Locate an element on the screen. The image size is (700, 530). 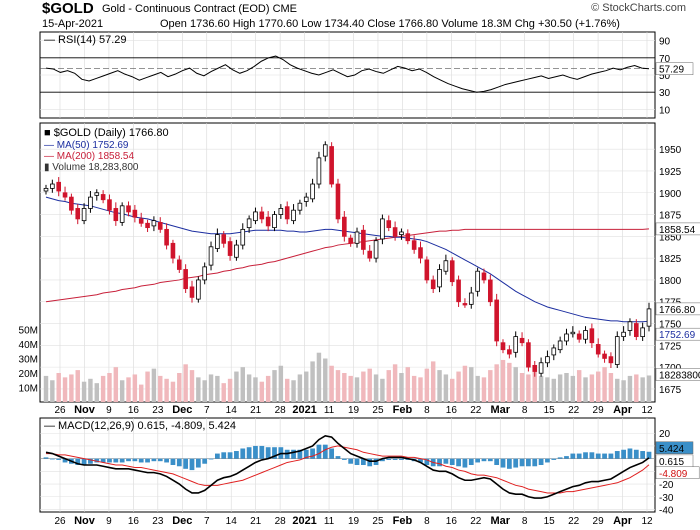
price-xlabel-1: Nov is located at coordinates (85, 410).